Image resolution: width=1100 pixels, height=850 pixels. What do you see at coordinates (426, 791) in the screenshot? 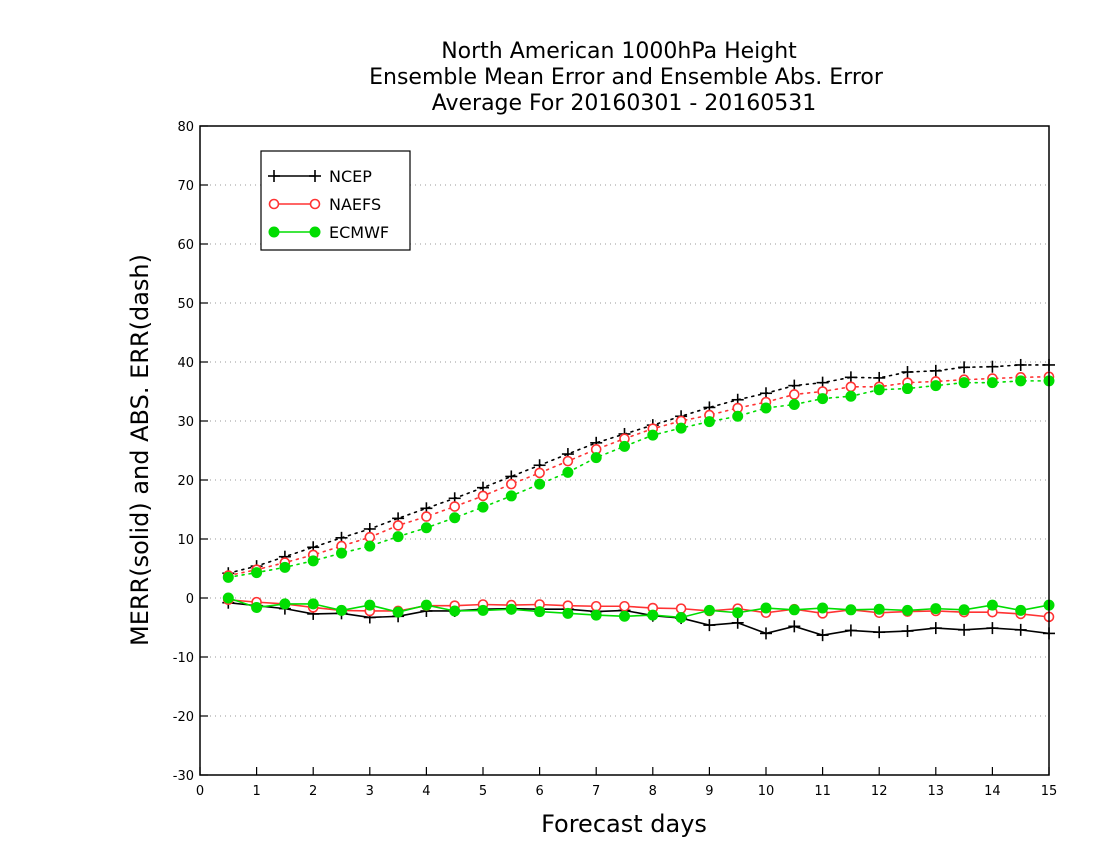
I see `x-tick-label: 4` at bounding box center [426, 791].